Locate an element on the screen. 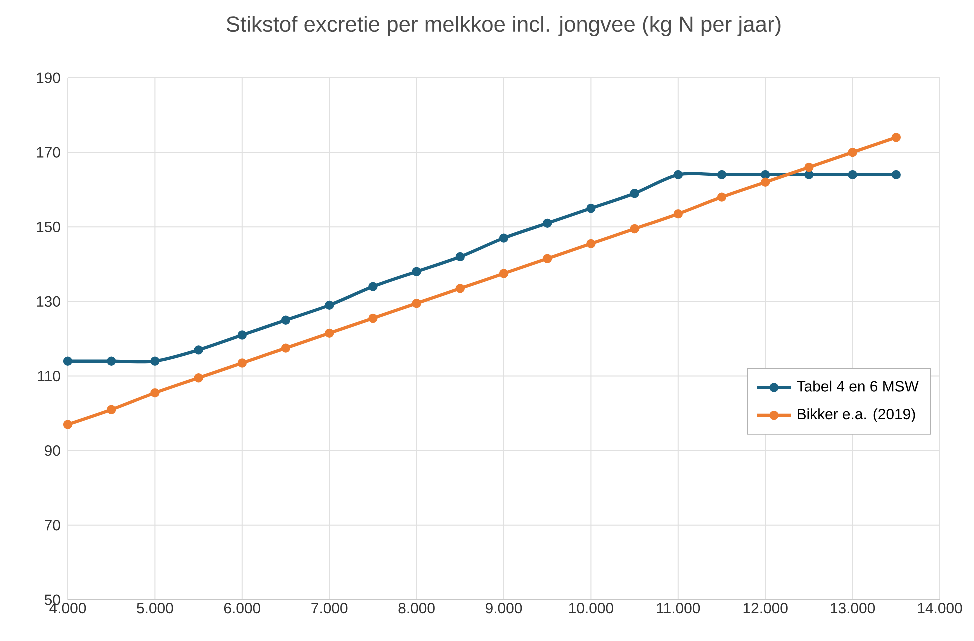  x-tick-label: 8.000 is located at coordinates (416, 608).